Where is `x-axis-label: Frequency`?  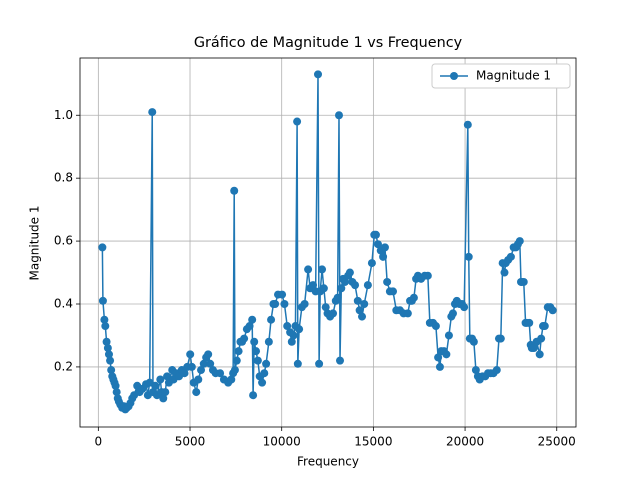 x-axis-label: Frequency is located at coordinates (328, 462).